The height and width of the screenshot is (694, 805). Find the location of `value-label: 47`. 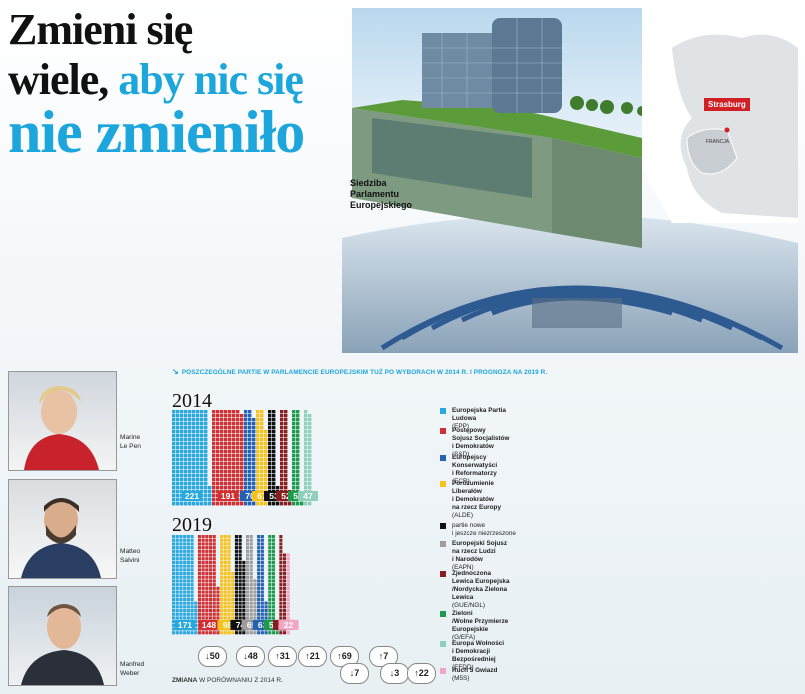

value-label: 47 is located at coordinates (308, 496).